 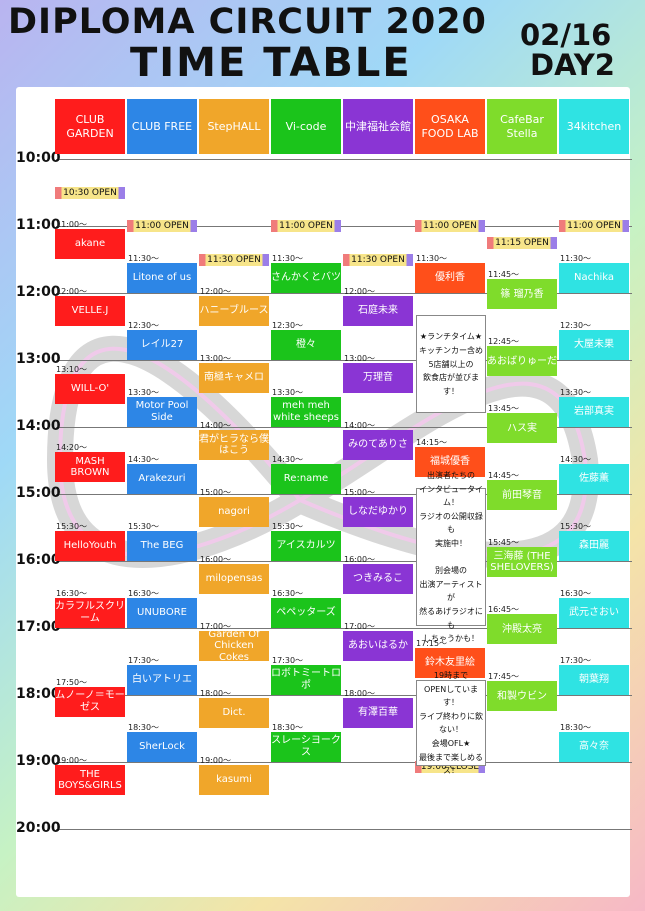 What do you see at coordinates (162, 612) in the screenshot?
I see `artist-slot: UNUBORE` at bounding box center [162, 612].